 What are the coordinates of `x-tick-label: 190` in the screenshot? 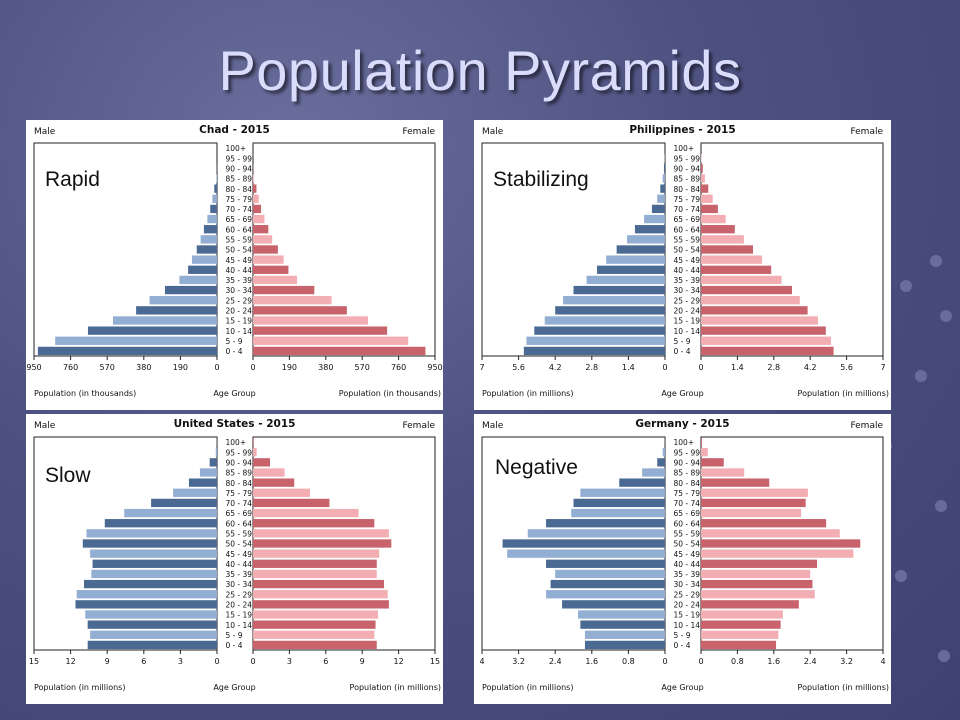 It's located at (289, 367).